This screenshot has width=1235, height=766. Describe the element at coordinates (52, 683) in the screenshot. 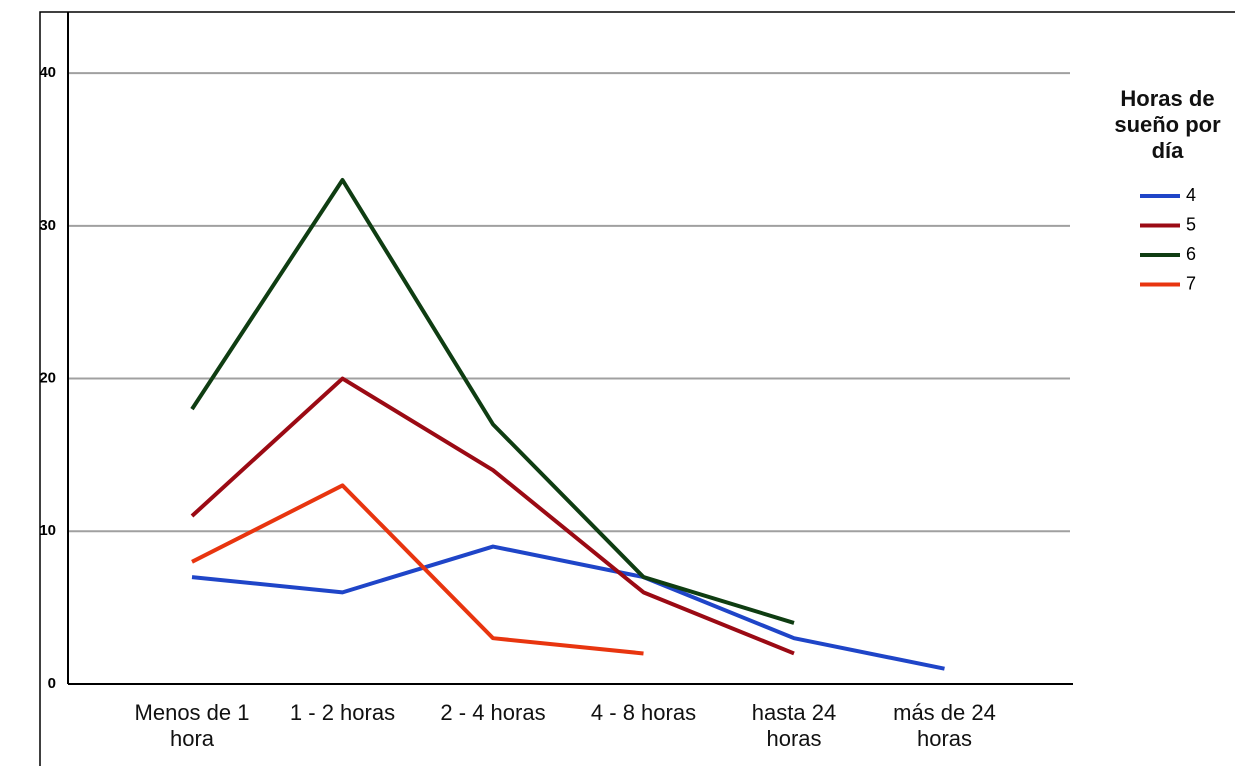

I see `y-tick-label: 0` at that location.